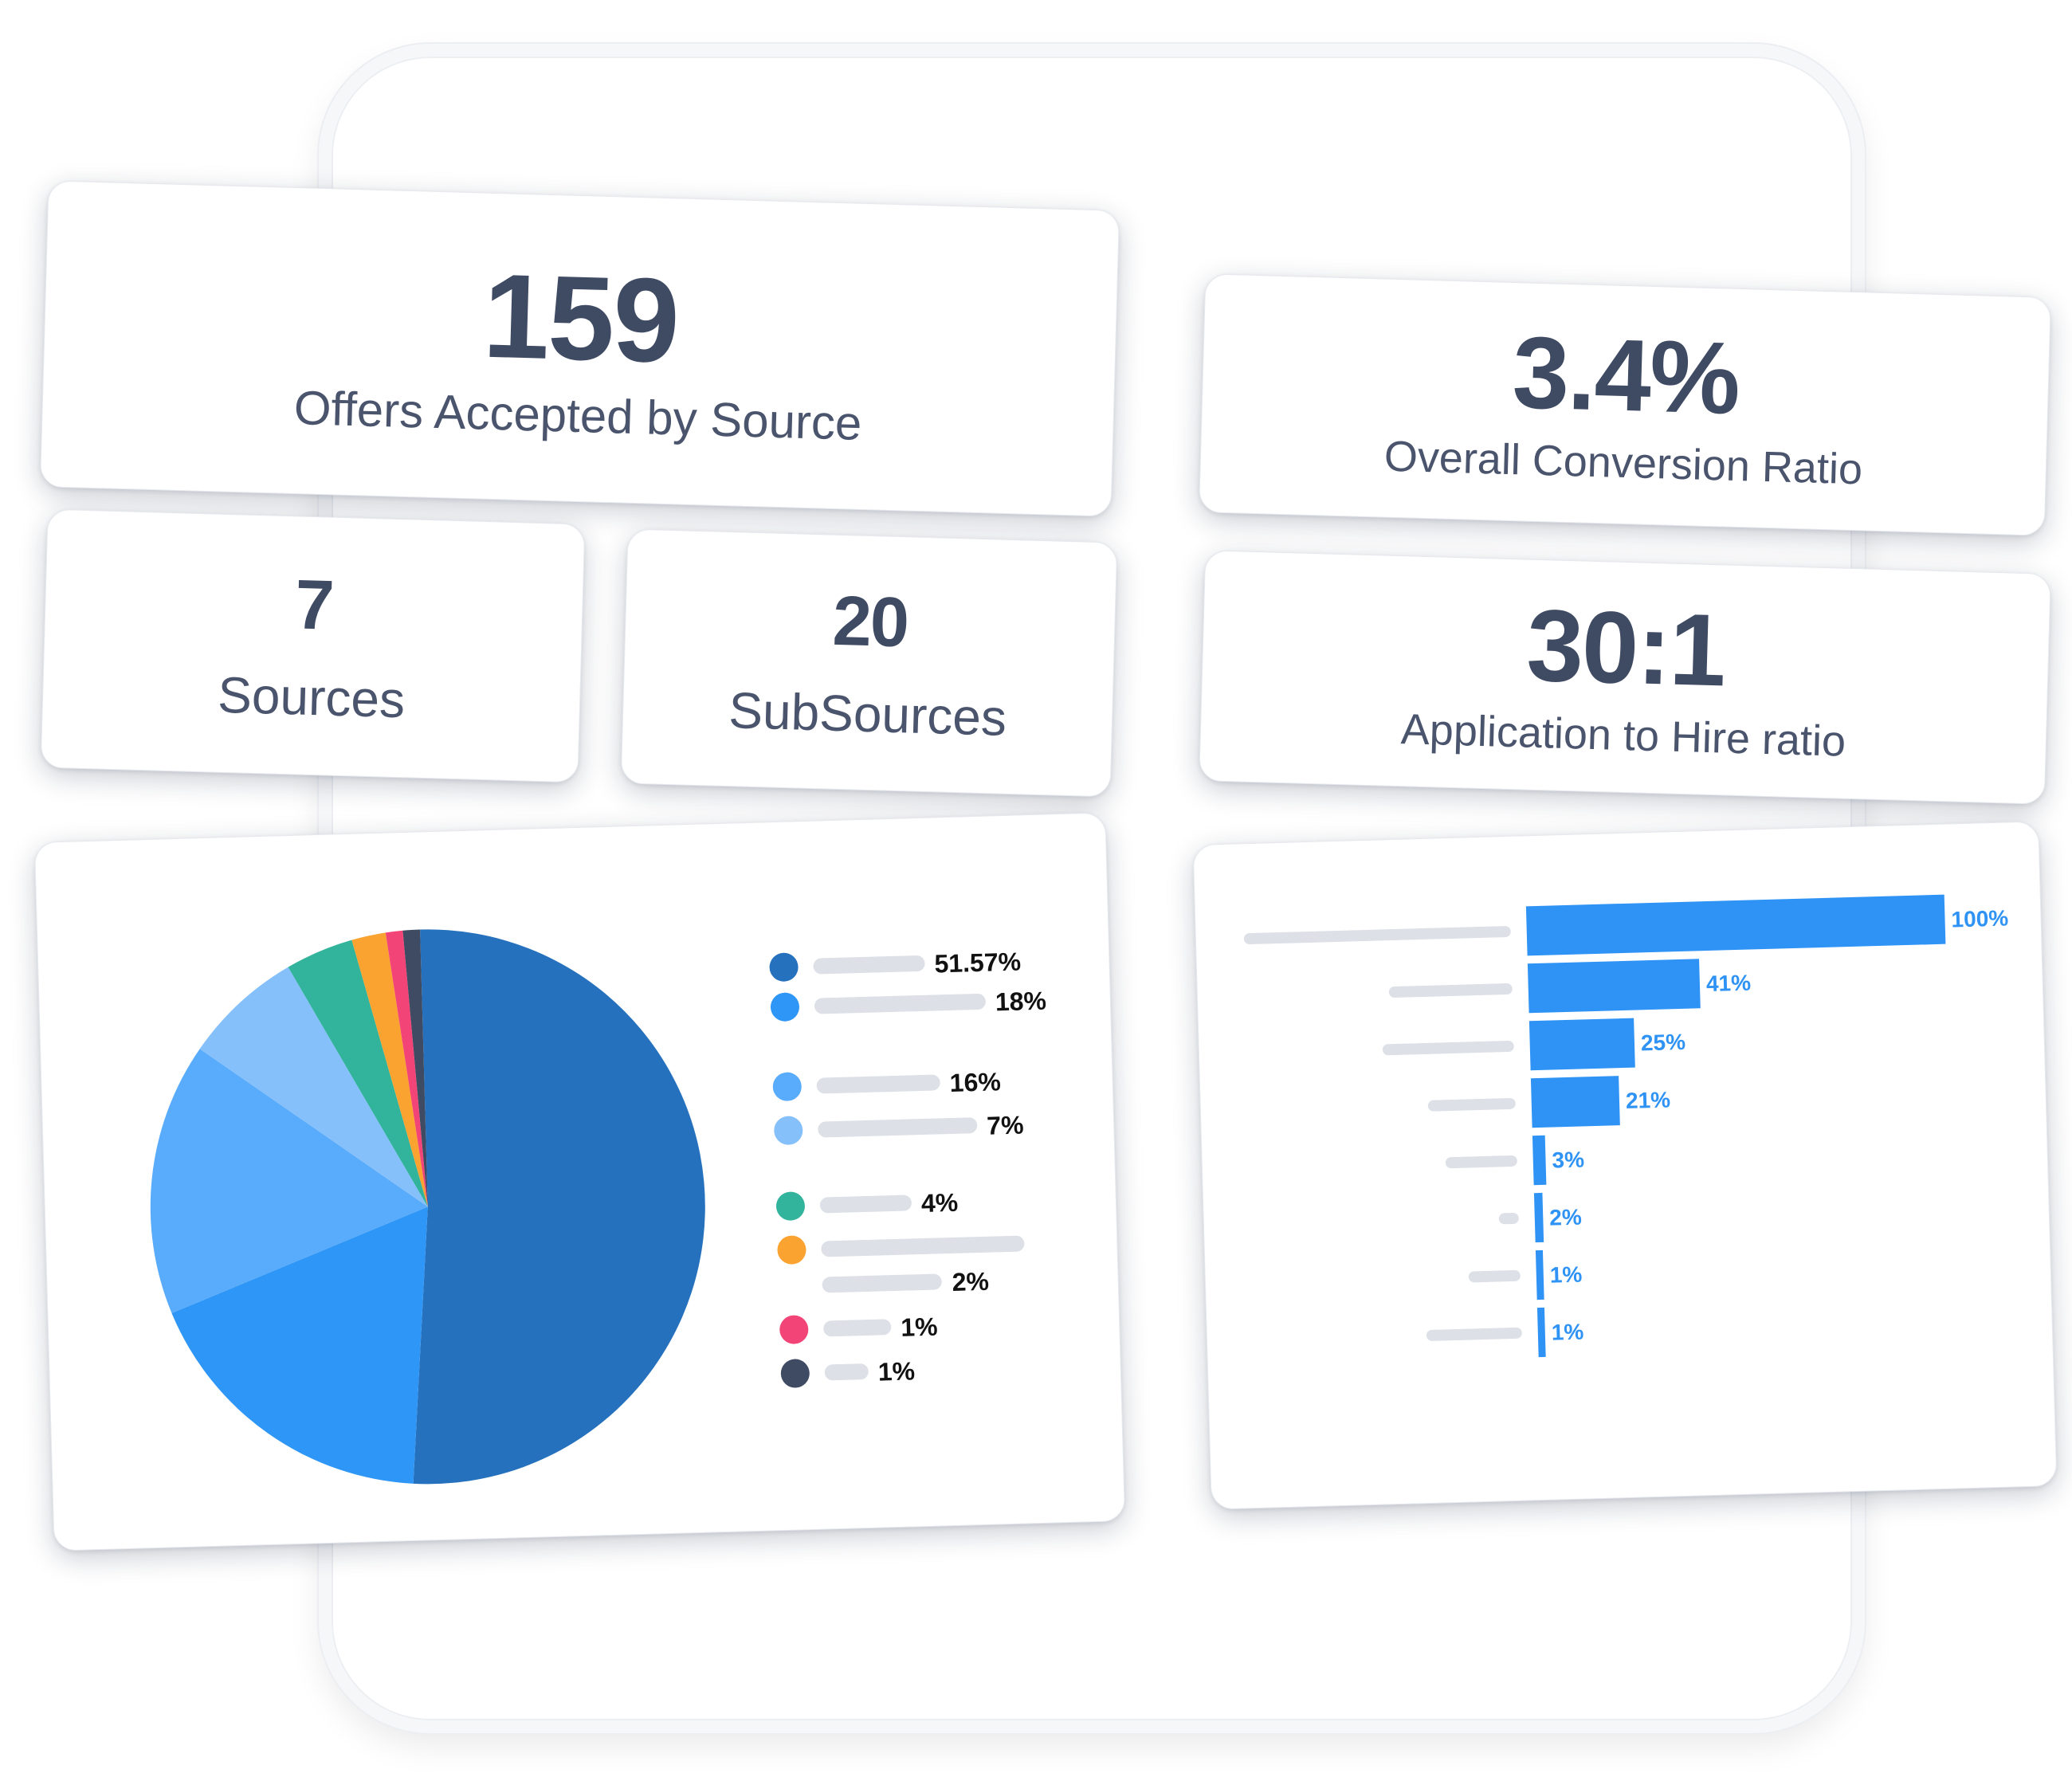 The width and height of the screenshot is (2072, 1777). Describe the element at coordinates (311, 696) in the screenshot. I see `sources-label: Sources` at that location.